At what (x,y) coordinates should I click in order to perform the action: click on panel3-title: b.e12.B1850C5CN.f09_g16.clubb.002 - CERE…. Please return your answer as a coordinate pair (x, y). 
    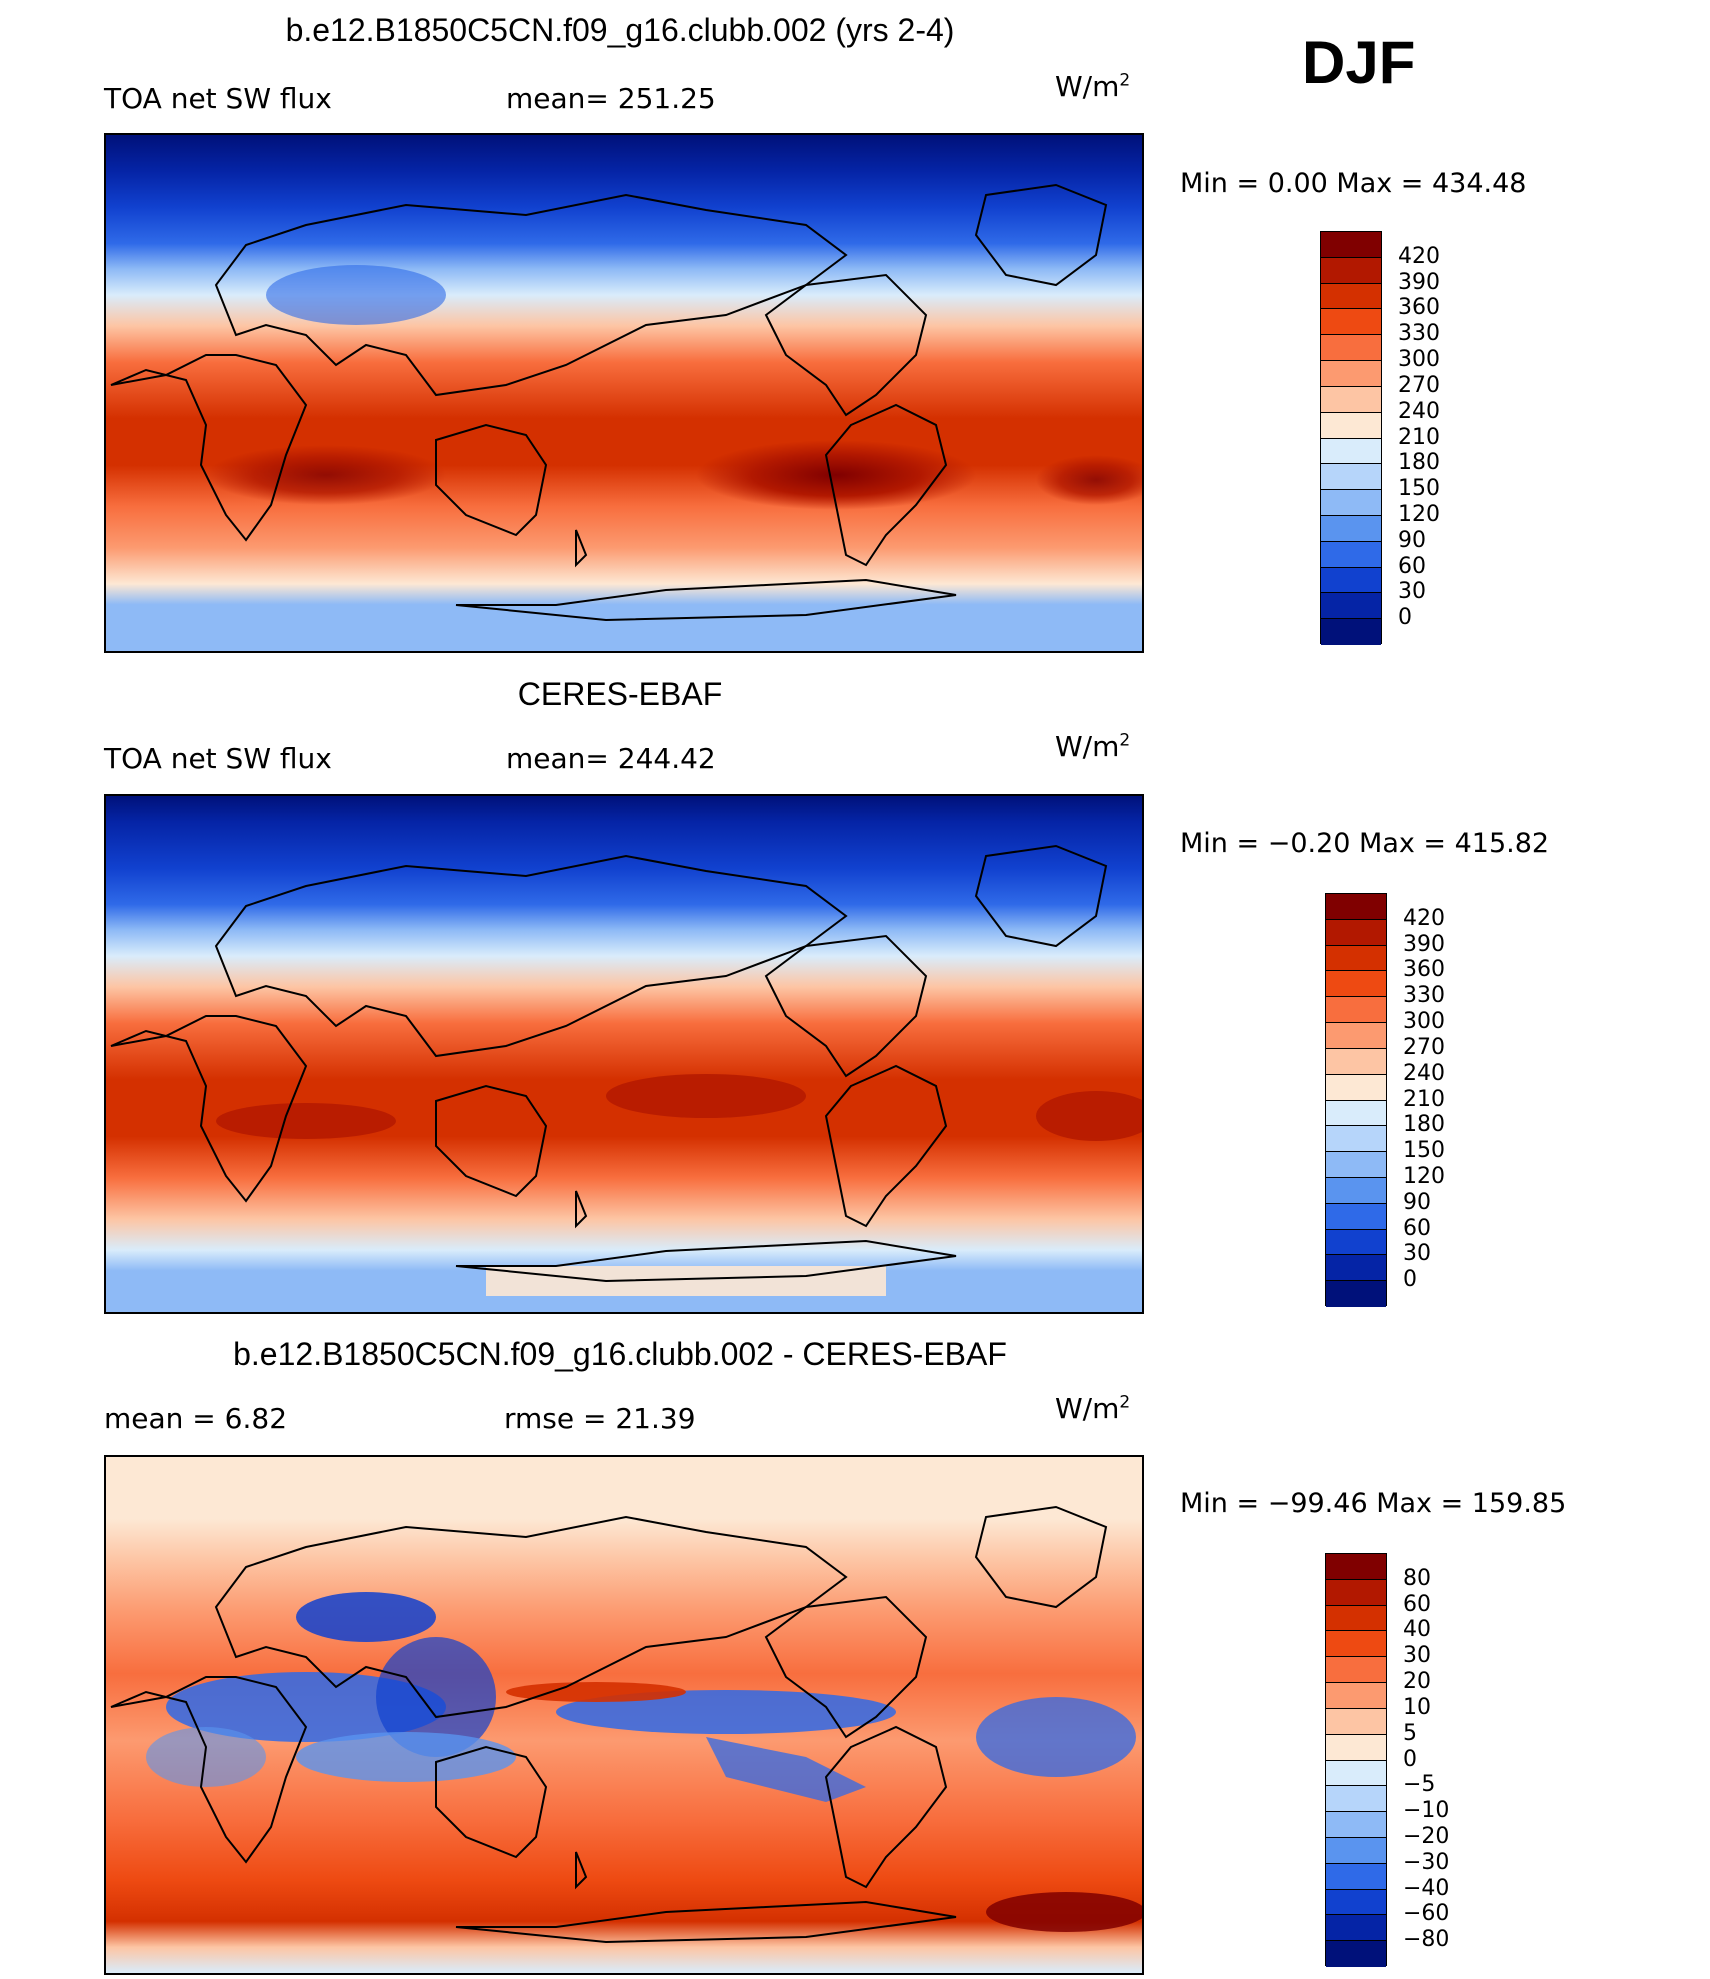
    Looking at the image, I should click on (620, 1354).